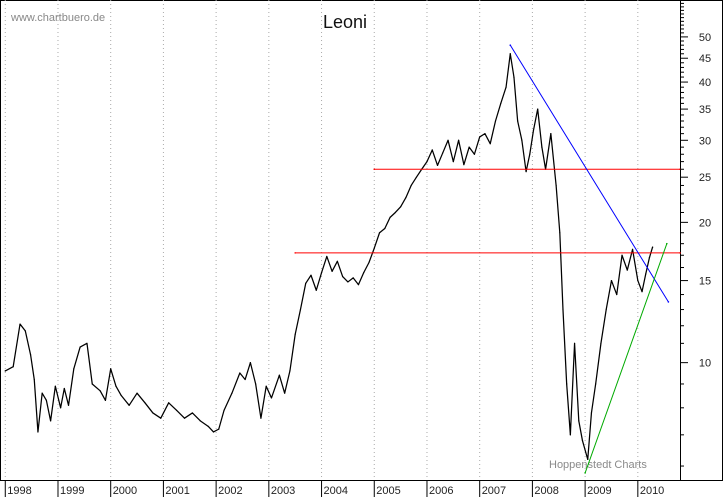  What do you see at coordinates (388, 491) in the screenshot?
I see `x-tick-label: 2005` at bounding box center [388, 491].